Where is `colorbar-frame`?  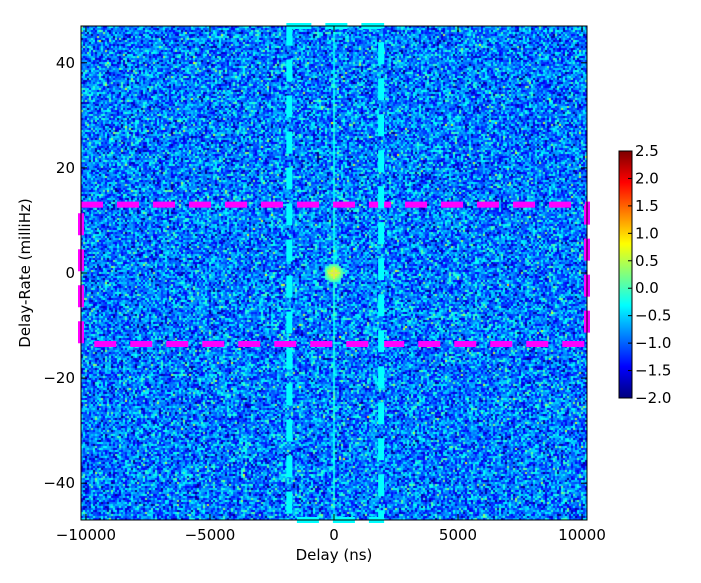 colorbar-frame is located at coordinates (625, 274).